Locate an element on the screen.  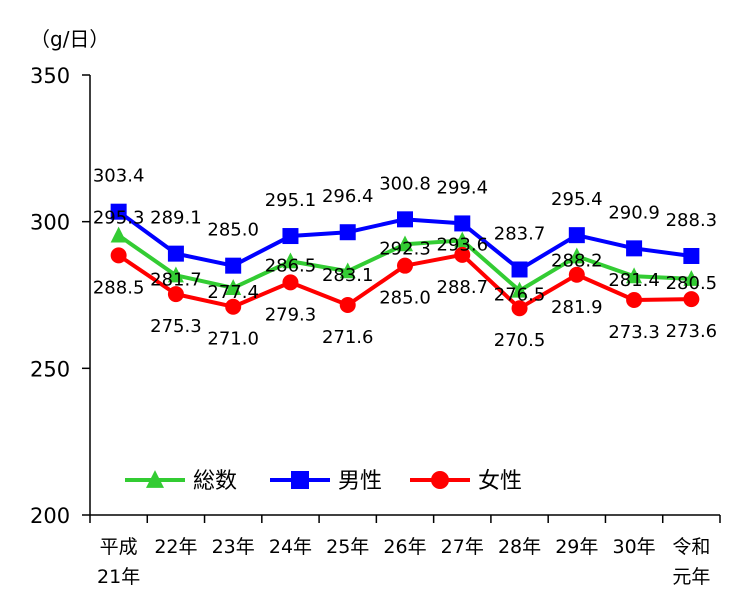
legend-label: 男性 is located at coordinates (360, 481).